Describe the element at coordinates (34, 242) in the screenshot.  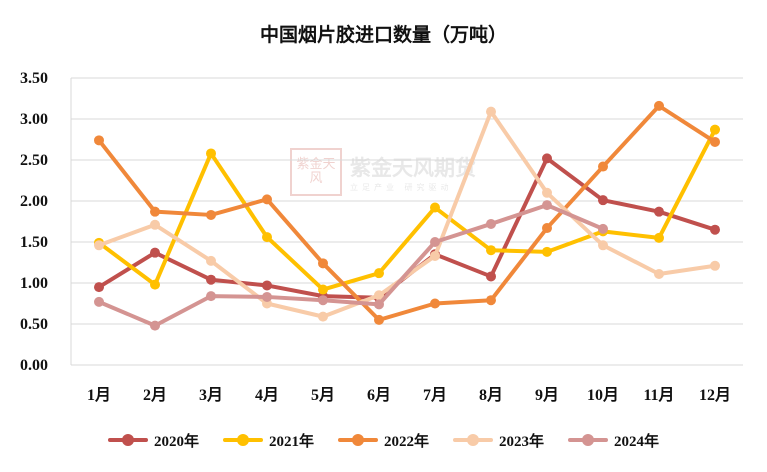
I see `y-tick-label: 1.50` at that location.